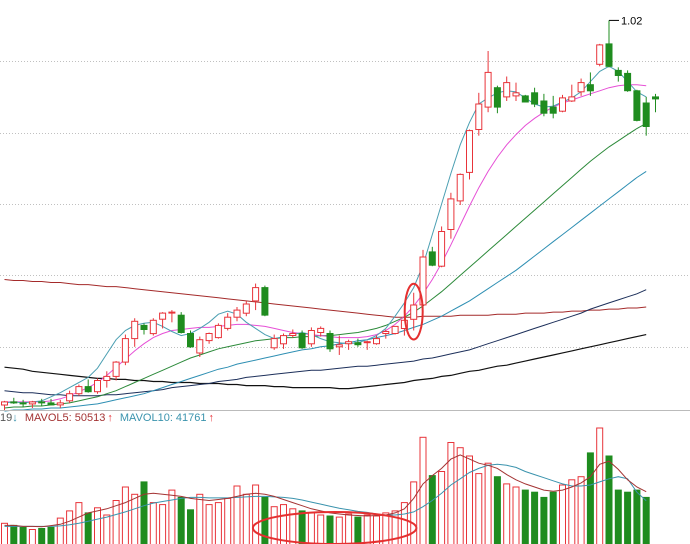 Image resolution: width=690 pixels, height=544 pixels. What do you see at coordinates (631, 21) in the screenshot?
I see `high-value-label: 1.02` at bounding box center [631, 21].